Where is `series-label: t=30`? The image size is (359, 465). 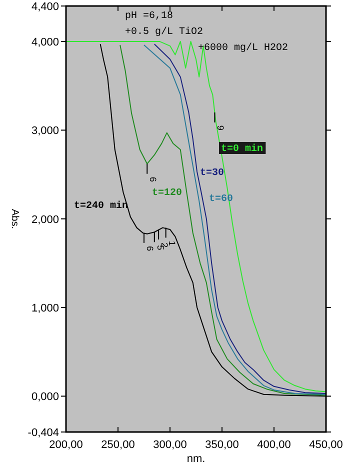
series-label: t=30 is located at coordinates (212, 173).